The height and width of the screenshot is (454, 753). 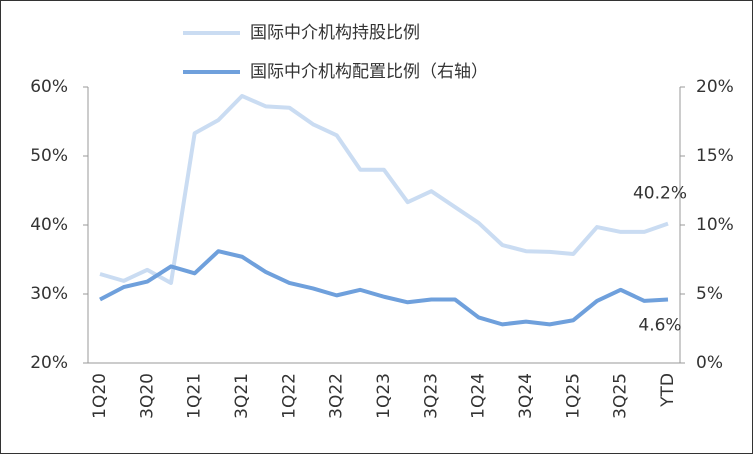 I want to click on x-tick-label: 1Q25, so click(x=573, y=396).